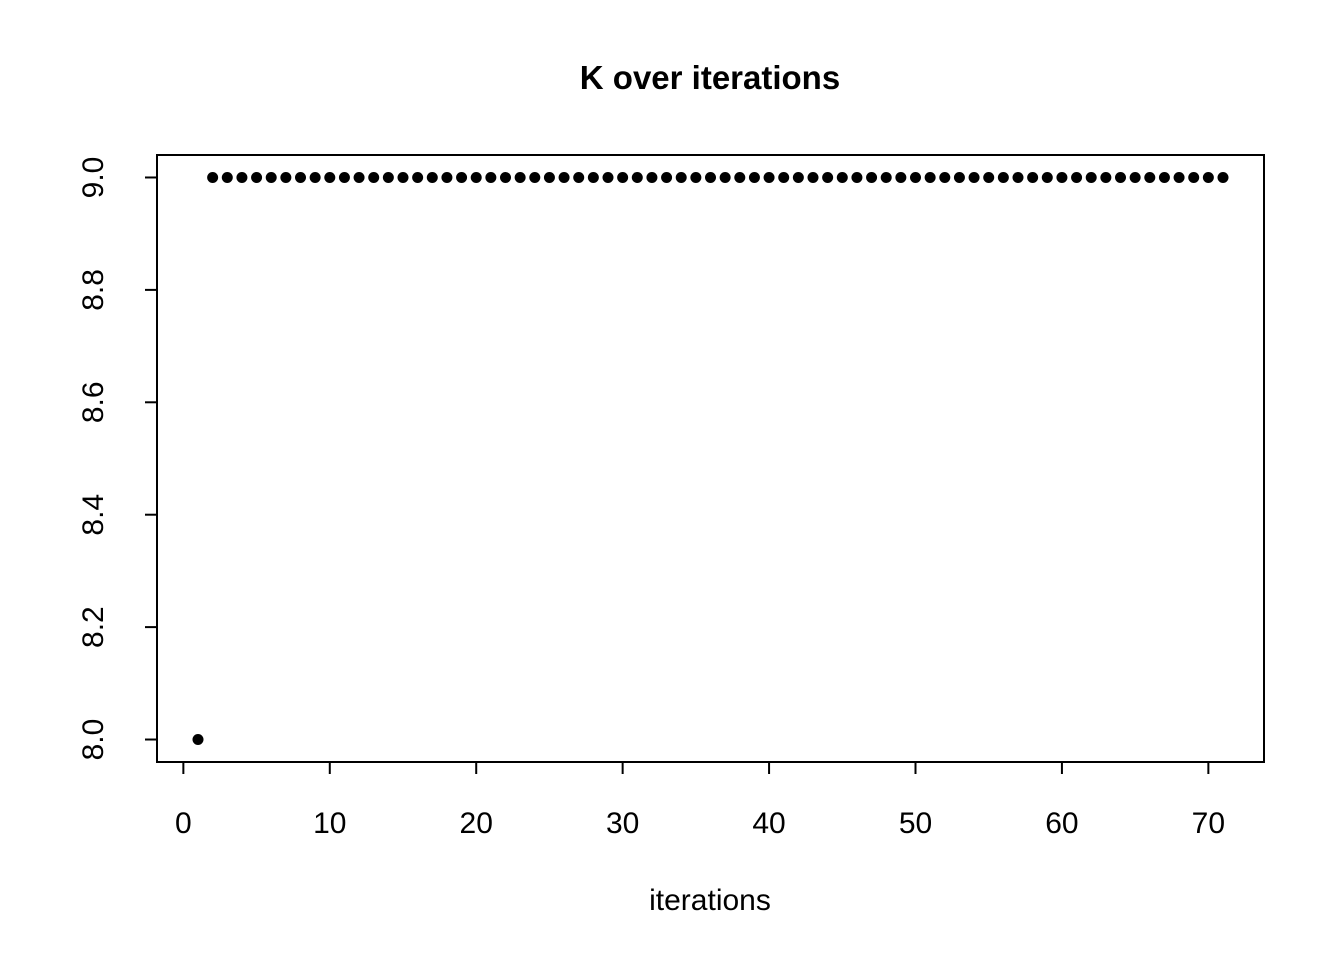 The height and width of the screenshot is (960, 1344). I want to click on x-tick-label: 10, so click(329, 823).